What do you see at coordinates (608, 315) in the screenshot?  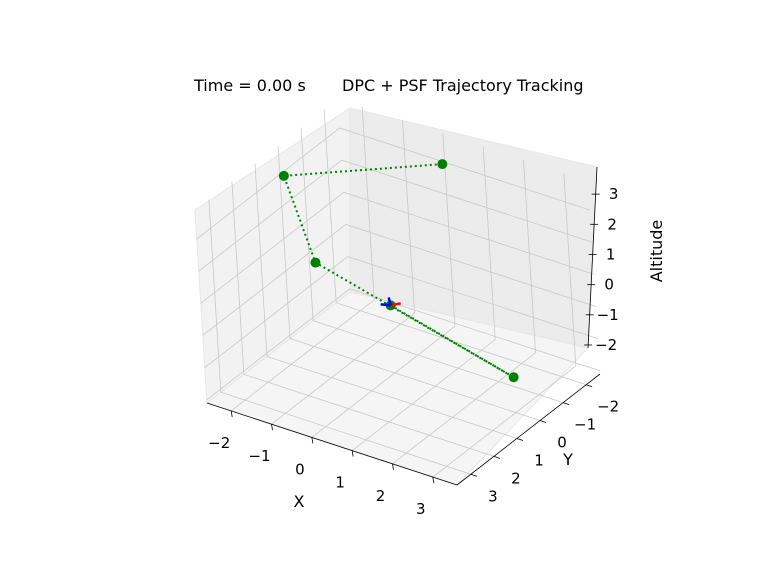 I see `z-tick-label: −1` at bounding box center [608, 315].